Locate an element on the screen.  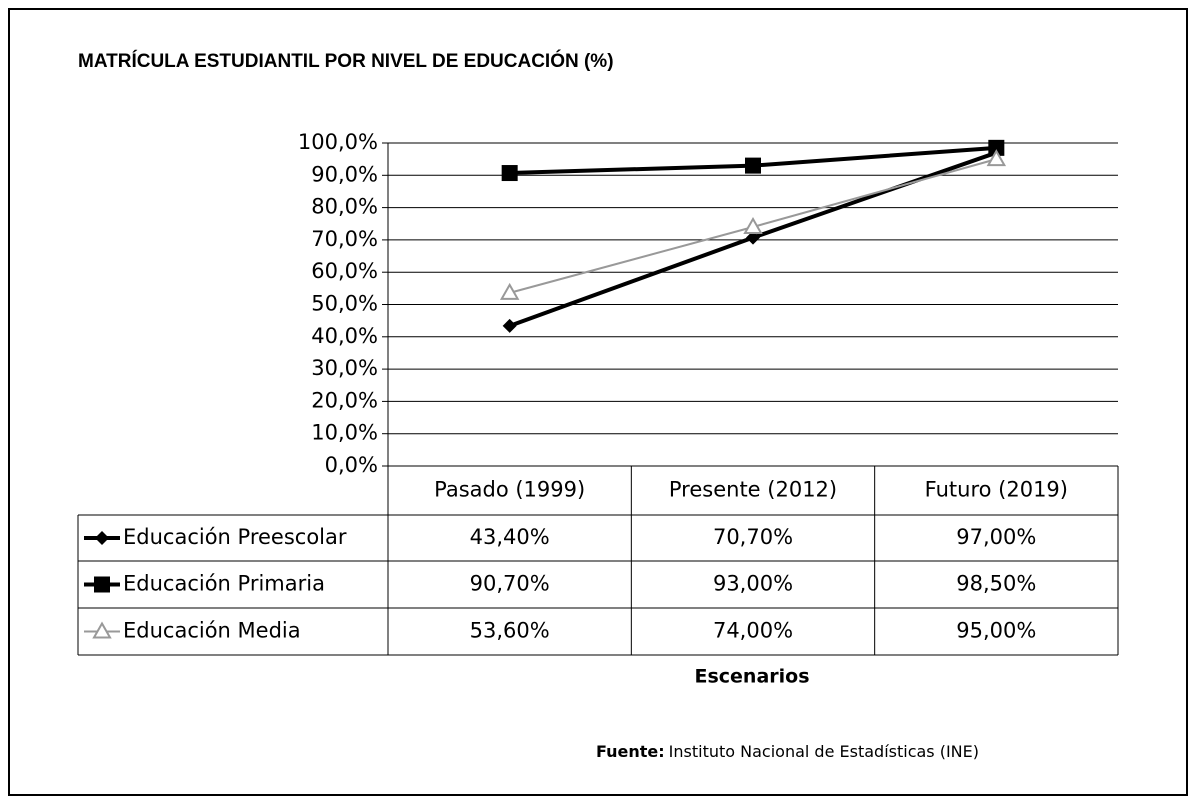
y-tick-label: 40,0% is located at coordinates (344, 336).